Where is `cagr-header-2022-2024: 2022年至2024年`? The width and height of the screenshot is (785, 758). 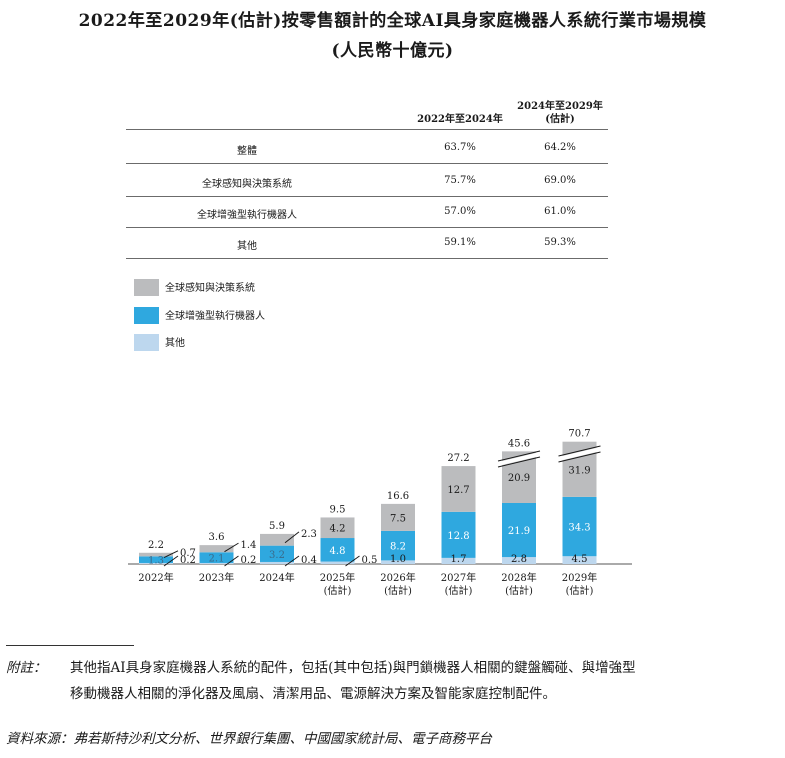 cagr-header-2022-2024: 2022年至2024年 is located at coordinates (460, 119).